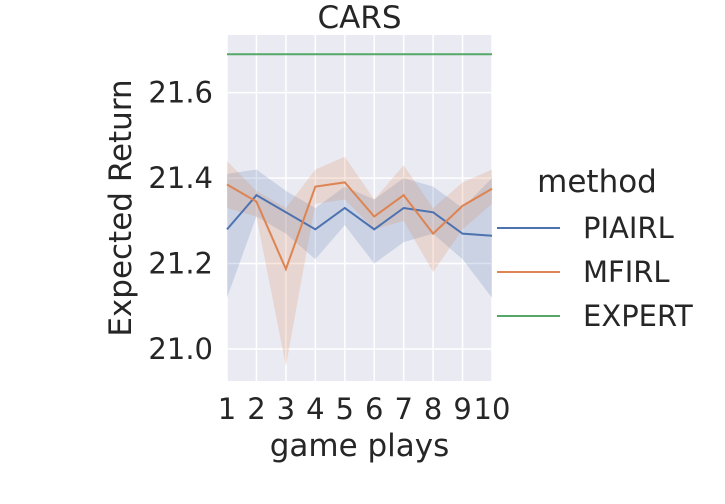 This screenshot has height=504, width=725. Describe the element at coordinates (492, 409) in the screenshot. I see `x-tick-label: 10` at that location.